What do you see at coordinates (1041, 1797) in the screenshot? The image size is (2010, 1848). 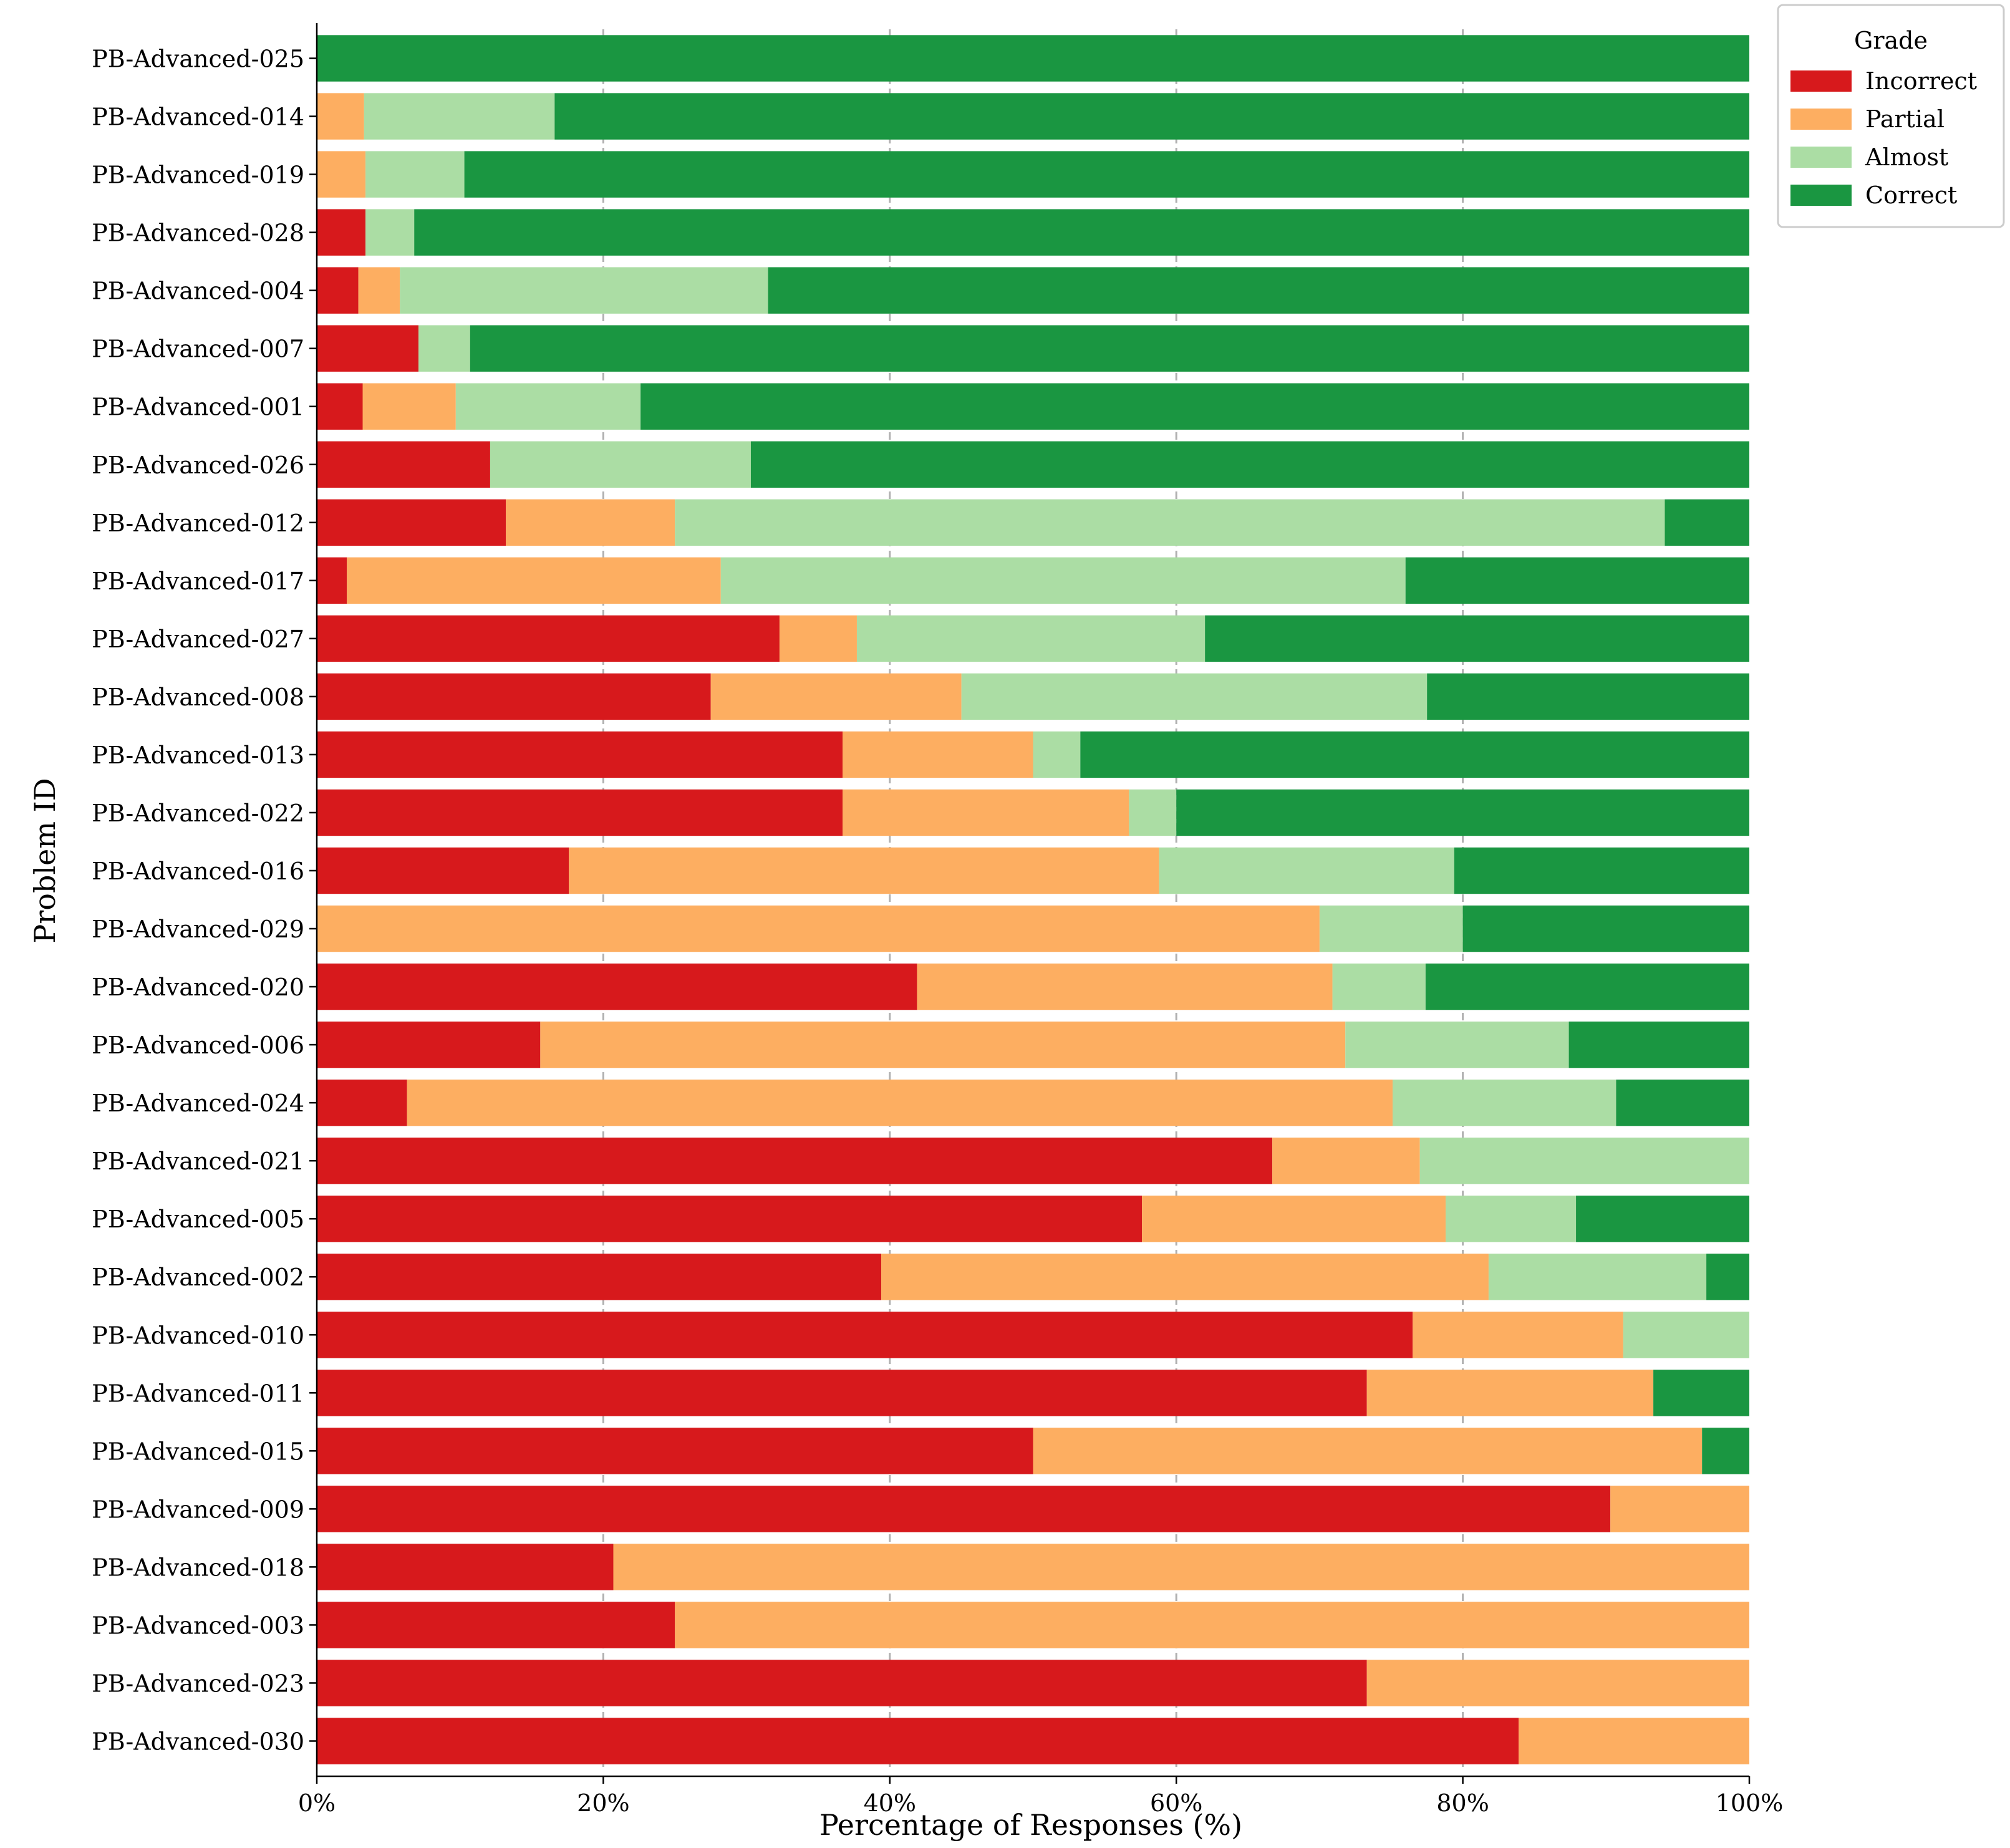 I see `x-tick-labels: 0% 20% 40% 60% 80% 100%` at bounding box center [1041, 1797].